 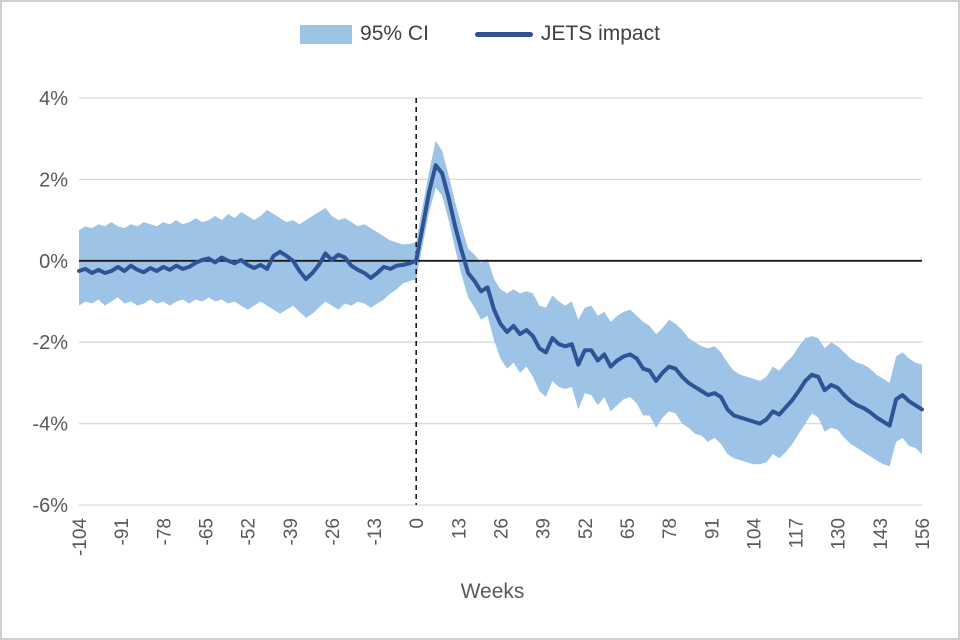 What do you see at coordinates (839, 534) in the screenshot?
I see `x-tick-label: 130` at bounding box center [839, 534].